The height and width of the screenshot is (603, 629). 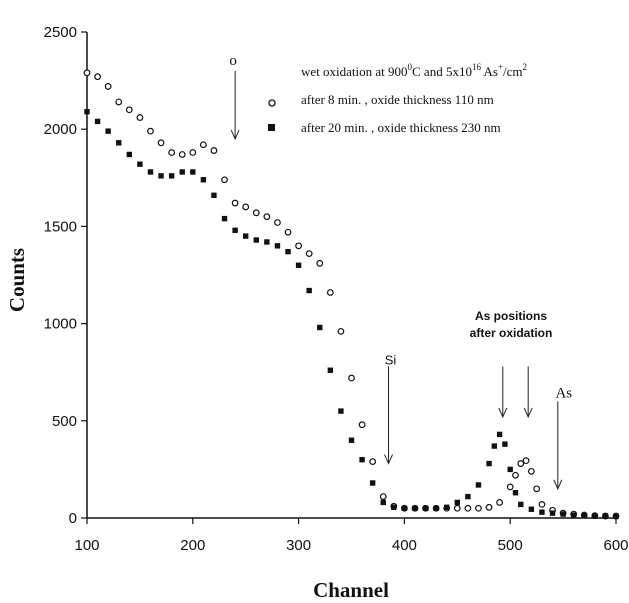 I want to click on x-tick-label: 600, so click(x=615, y=545).